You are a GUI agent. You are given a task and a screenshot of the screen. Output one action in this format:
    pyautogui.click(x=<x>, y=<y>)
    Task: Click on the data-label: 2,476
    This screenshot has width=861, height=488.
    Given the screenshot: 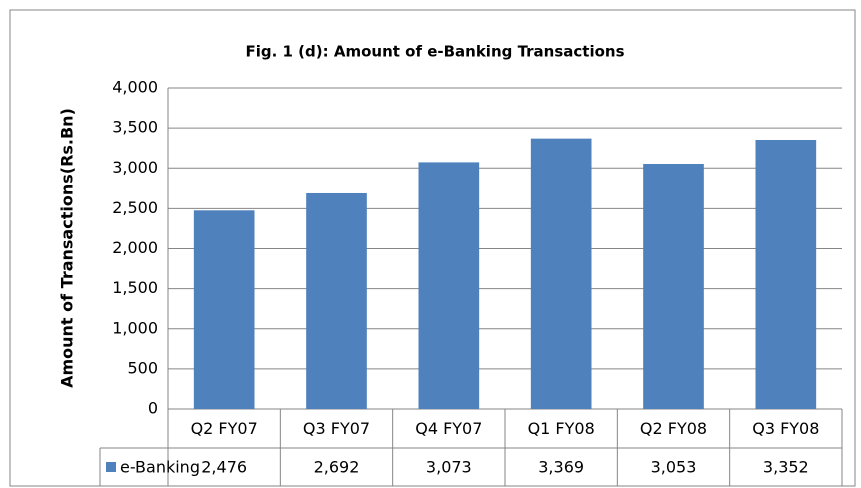 What is the action you would take?
    pyautogui.click(x=224, y=467)
    